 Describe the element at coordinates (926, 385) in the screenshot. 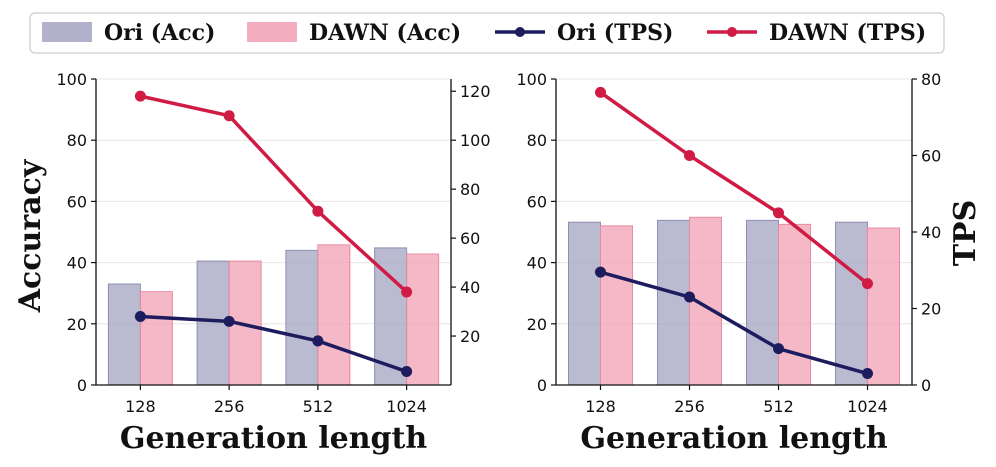

I see `y-tick-label-right: 0` at that location.